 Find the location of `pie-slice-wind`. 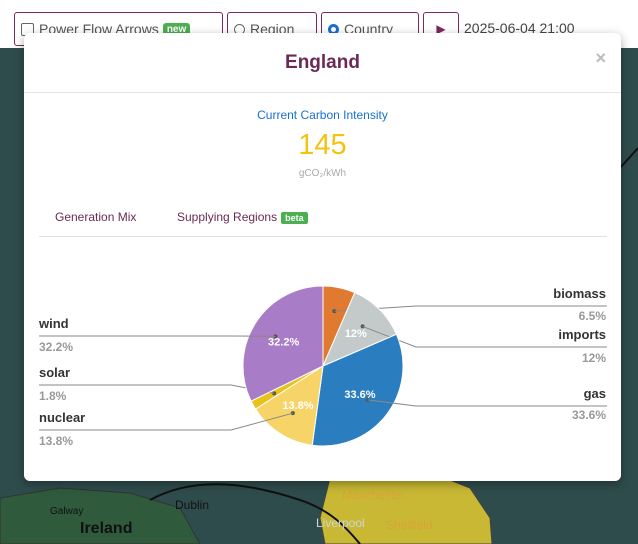

pie-slice-wind is located at coordinates (283, 343).